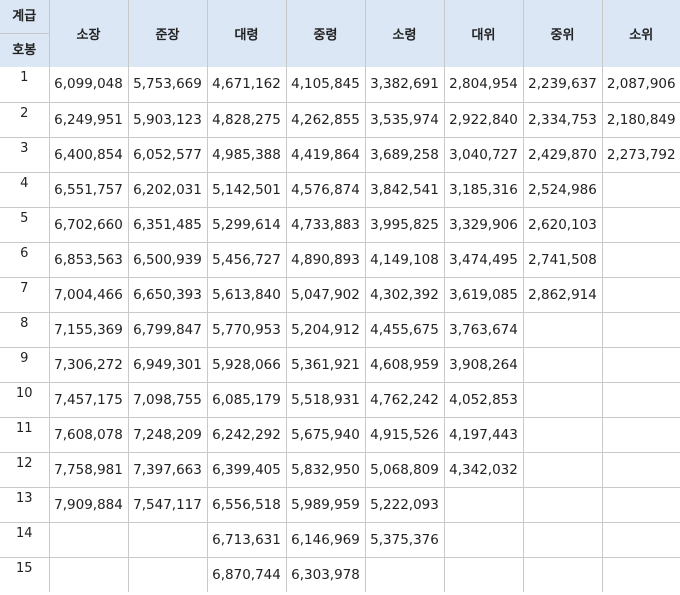 The image size is (680, 595). Describe the element at coordinates (167, 259) in the screenshot. I see `pay-cell: 6,500,939` at that location.